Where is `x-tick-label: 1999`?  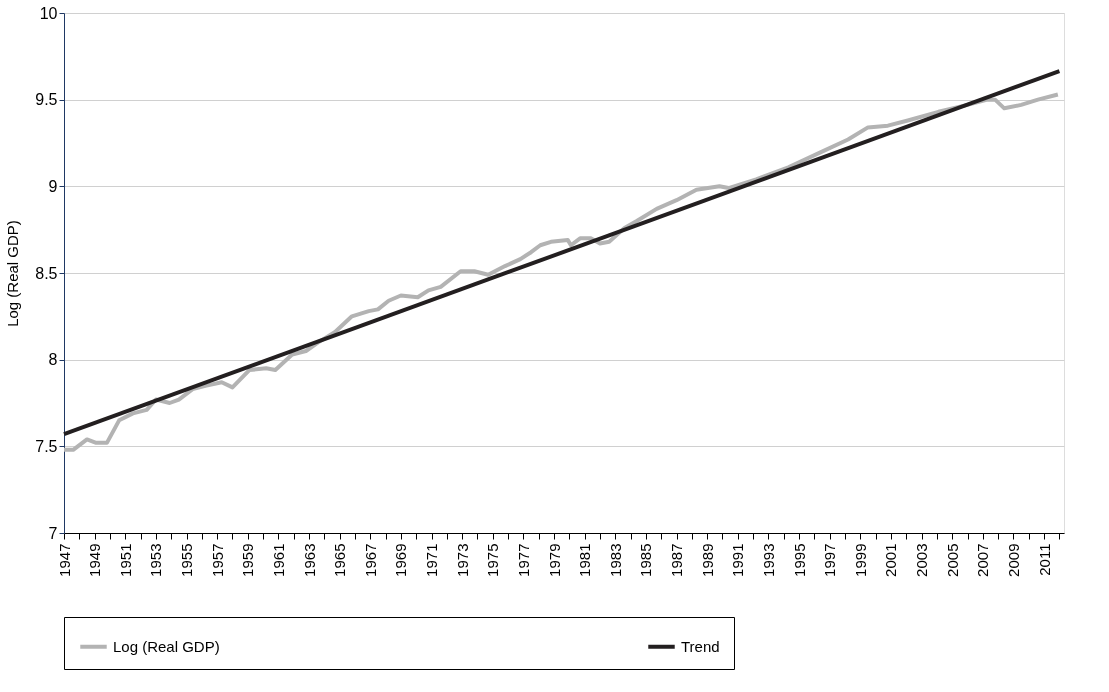
x-tick-label: 1999 is located at coordinates (860, 560).